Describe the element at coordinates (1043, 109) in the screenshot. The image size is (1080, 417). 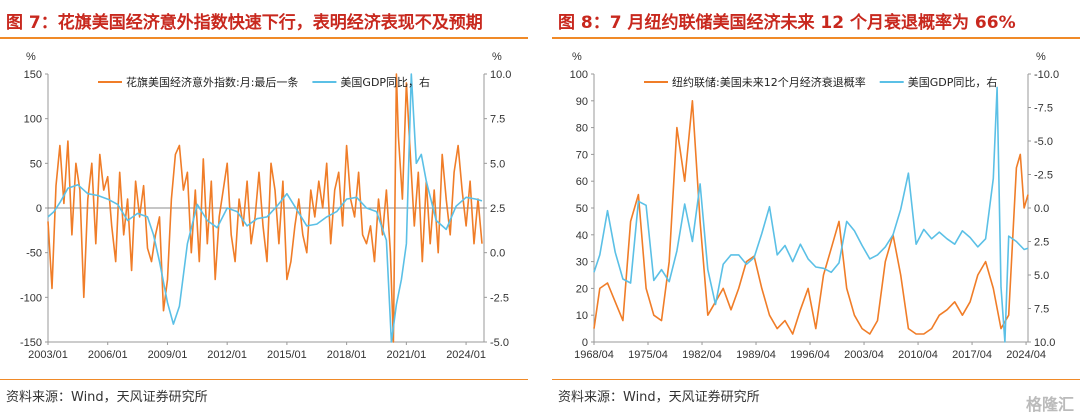
I see `right-tick-label: -7.5` at that location.